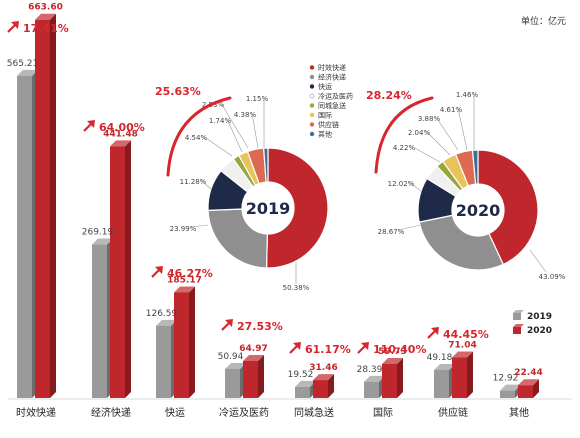 The height and width of the screenshot is (438, 580). What do you see at coordinates (320, 389) in the screenshot?
I see `bar-2020-4-front` at bounding box center [320, 389].